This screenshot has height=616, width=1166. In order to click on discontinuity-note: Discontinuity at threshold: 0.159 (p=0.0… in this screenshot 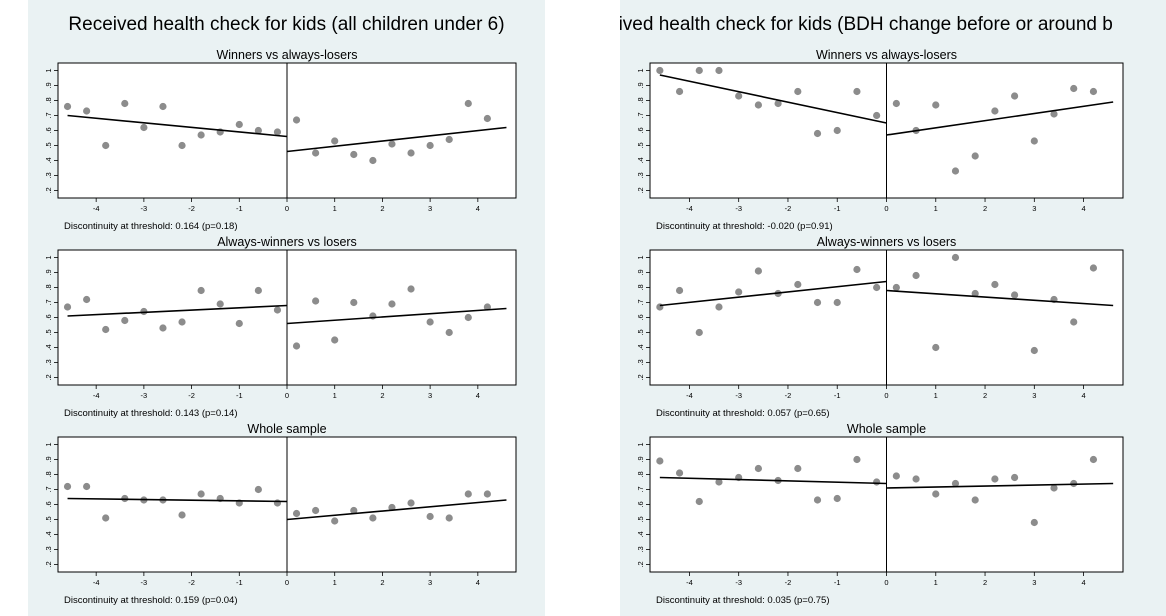, I will do `click(150, 600)`.